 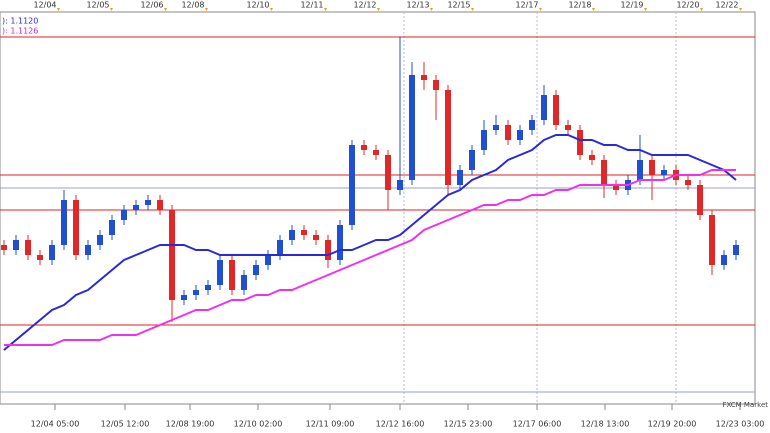 What do you see at coordinates (364, 5) in the screenshot?
I see `x-tick-label: 12/12` at bounding box center [364, 5].